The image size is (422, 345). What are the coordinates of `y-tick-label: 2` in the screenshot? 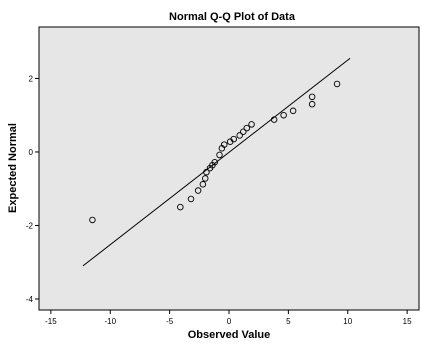 It's located at (31, 78).